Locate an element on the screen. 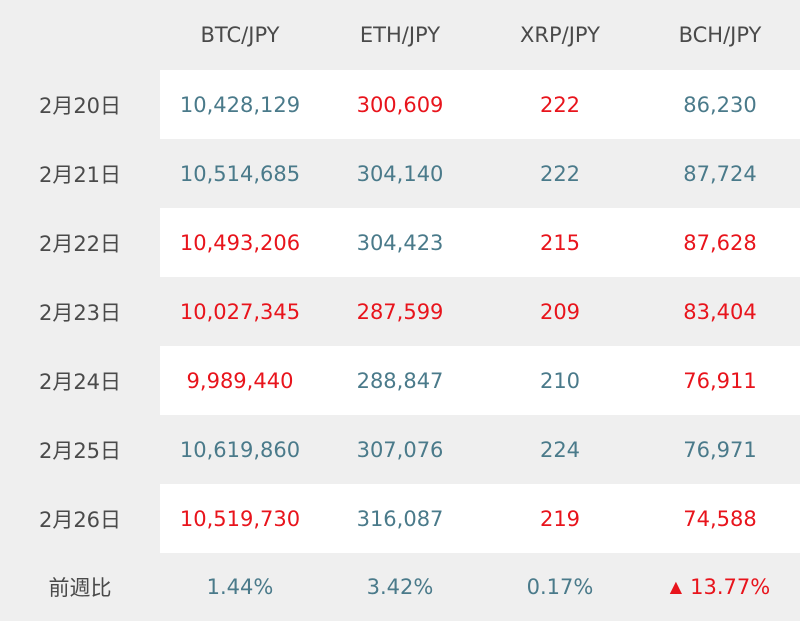 This screenshot has width=800, height=622. xrp-price-cell: 215 is located at coordinates (560, 242).